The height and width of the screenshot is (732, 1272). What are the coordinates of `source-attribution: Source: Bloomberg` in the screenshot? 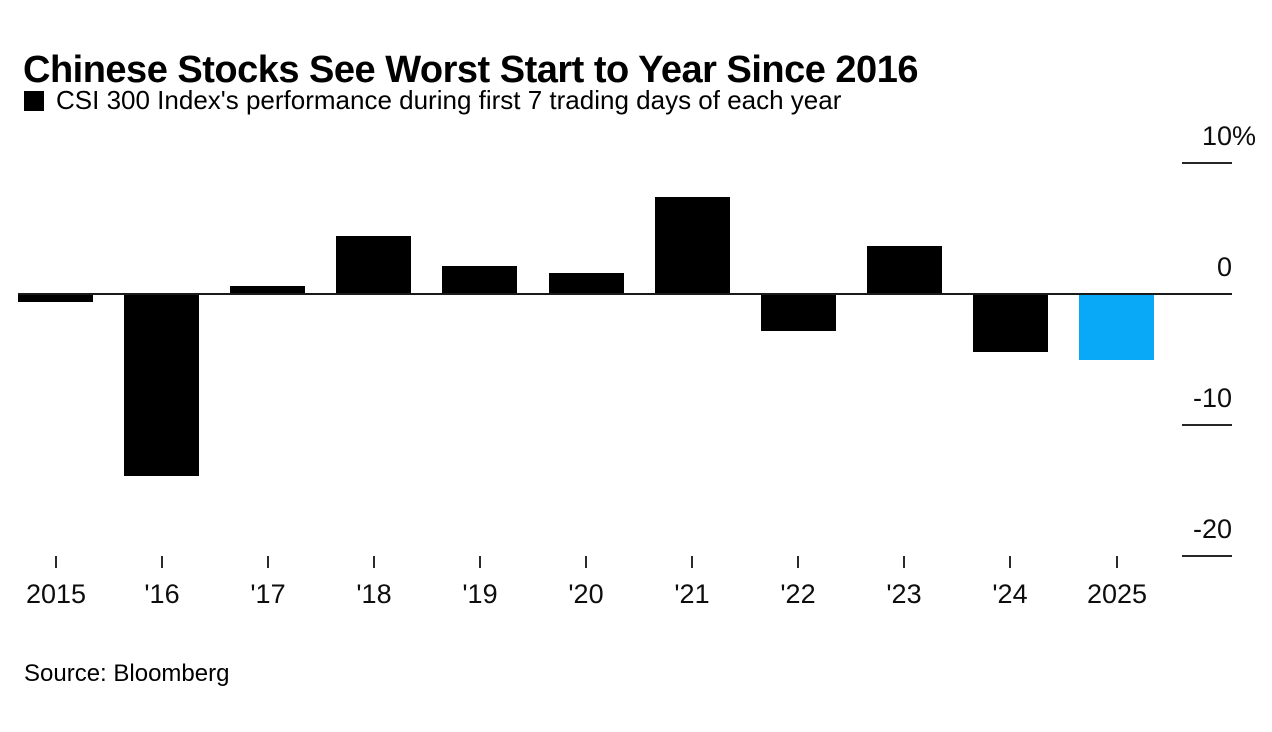 It's located at (127, 673).